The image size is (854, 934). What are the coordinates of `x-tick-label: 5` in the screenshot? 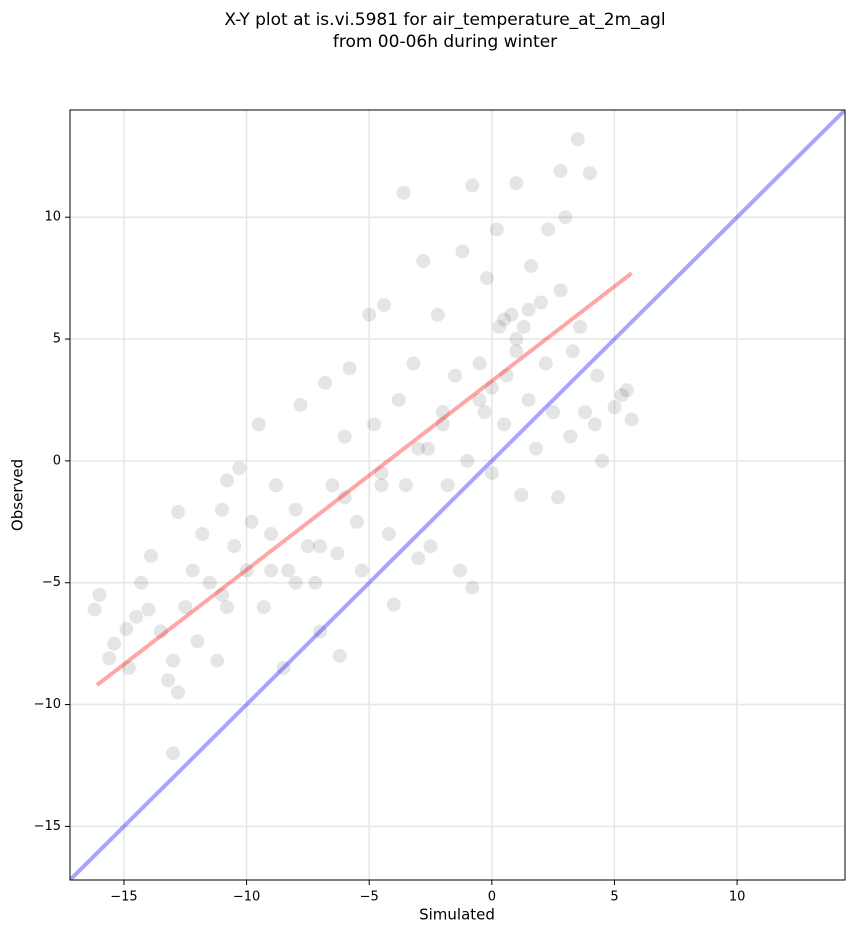 It's located at (614, 897).